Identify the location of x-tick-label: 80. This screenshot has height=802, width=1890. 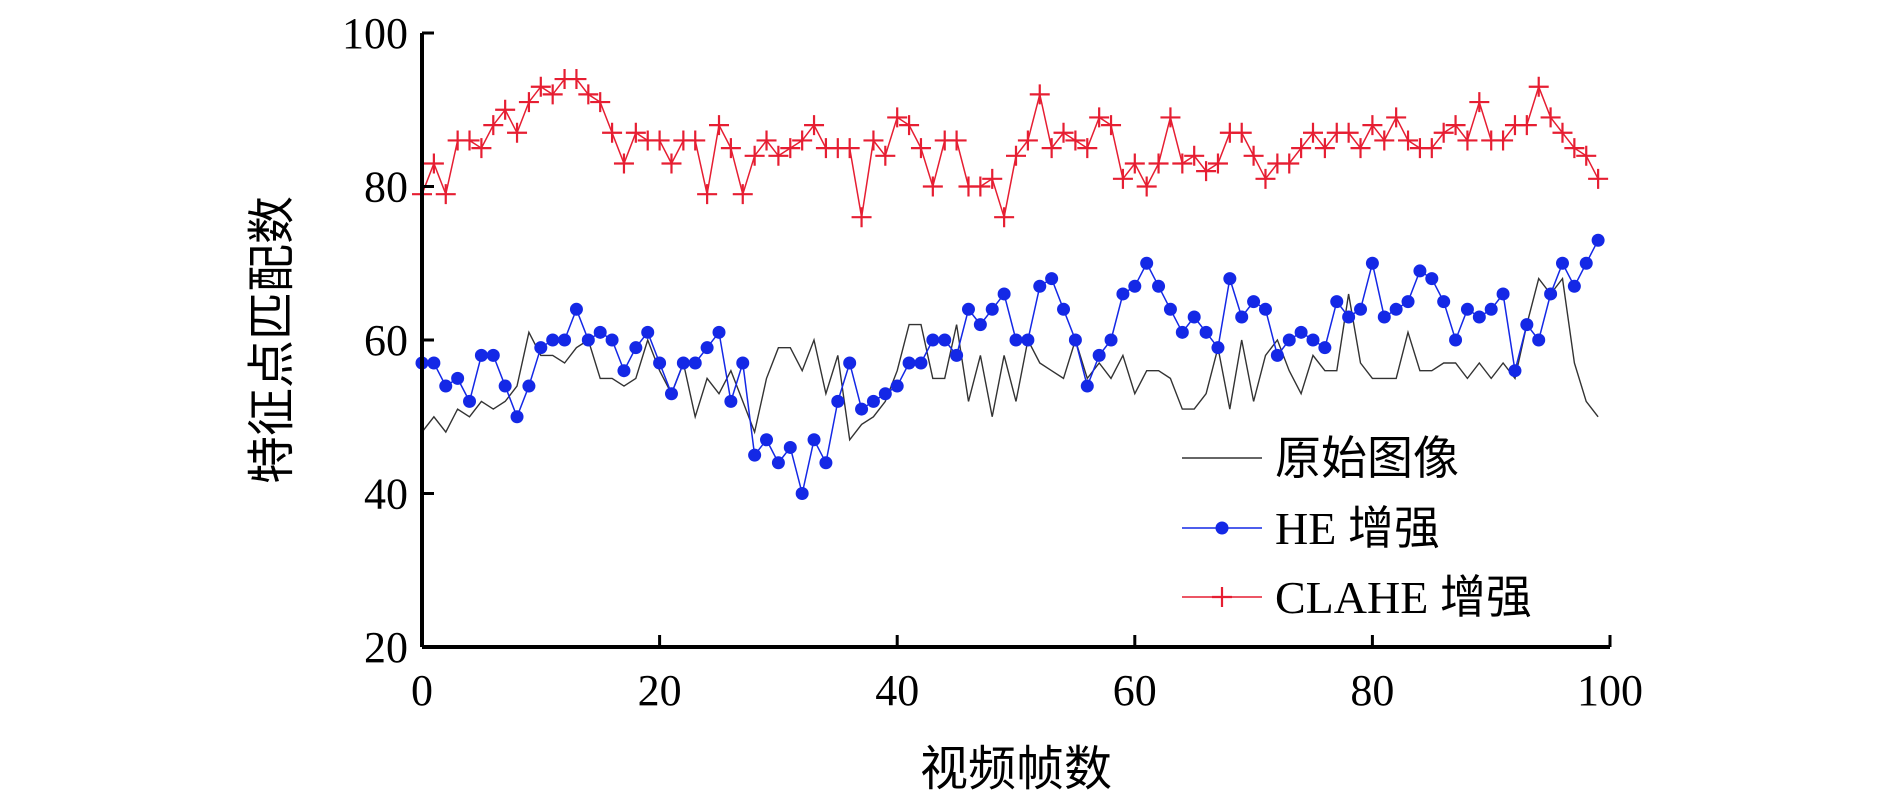
(1372, 690).